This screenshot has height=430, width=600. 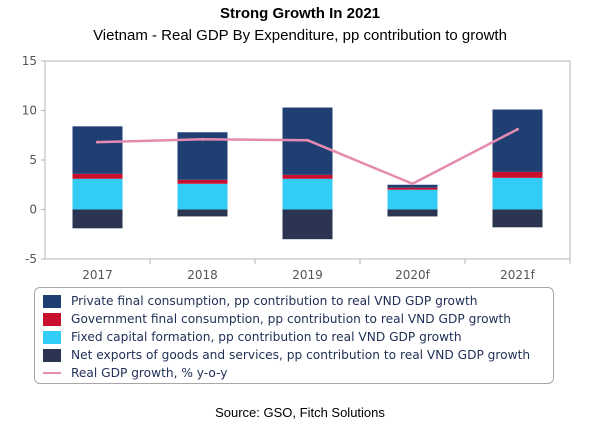 I want to click on y-tick-label: 15, so click(x=29, y=61).